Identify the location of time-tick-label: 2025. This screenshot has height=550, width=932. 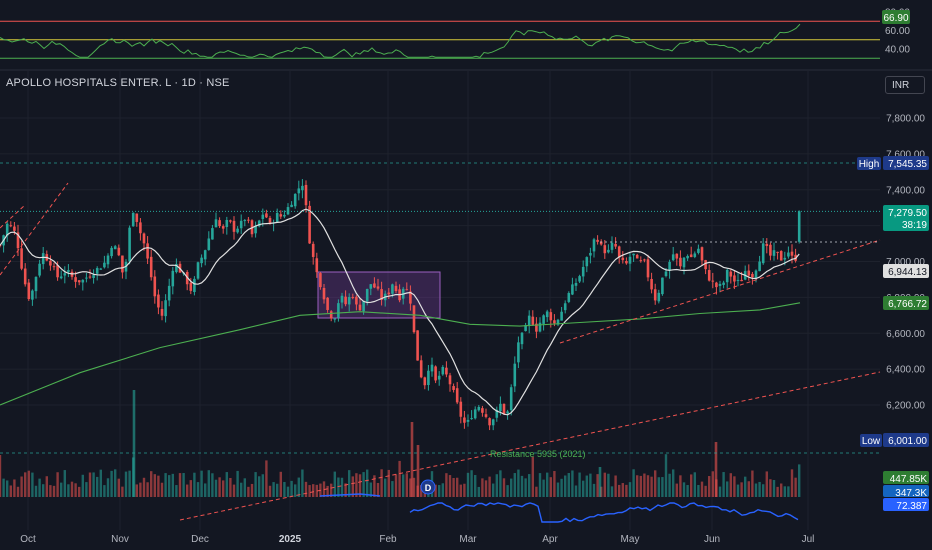
(290, 539).